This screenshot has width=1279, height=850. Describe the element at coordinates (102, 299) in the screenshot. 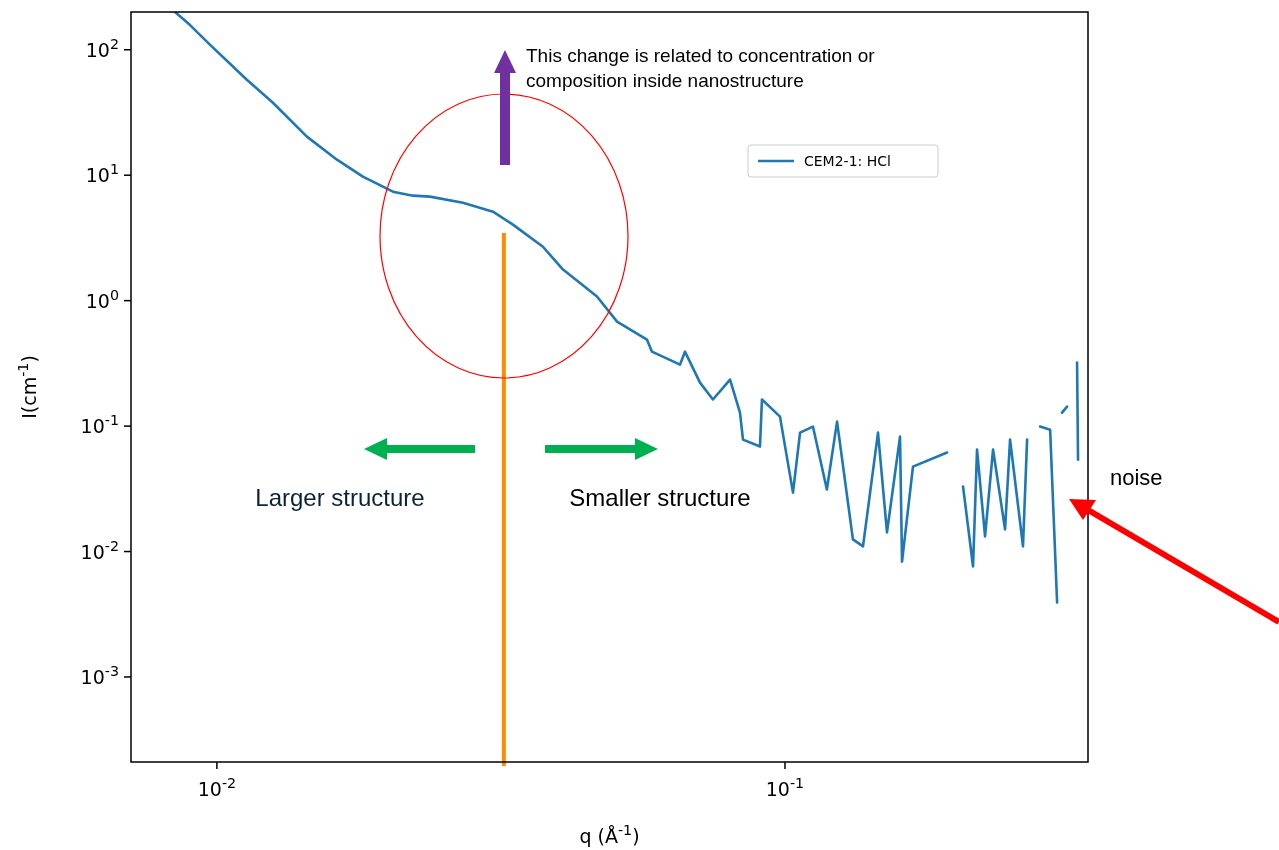

I see `y-tick-label: 10$^{0}$` at that location.